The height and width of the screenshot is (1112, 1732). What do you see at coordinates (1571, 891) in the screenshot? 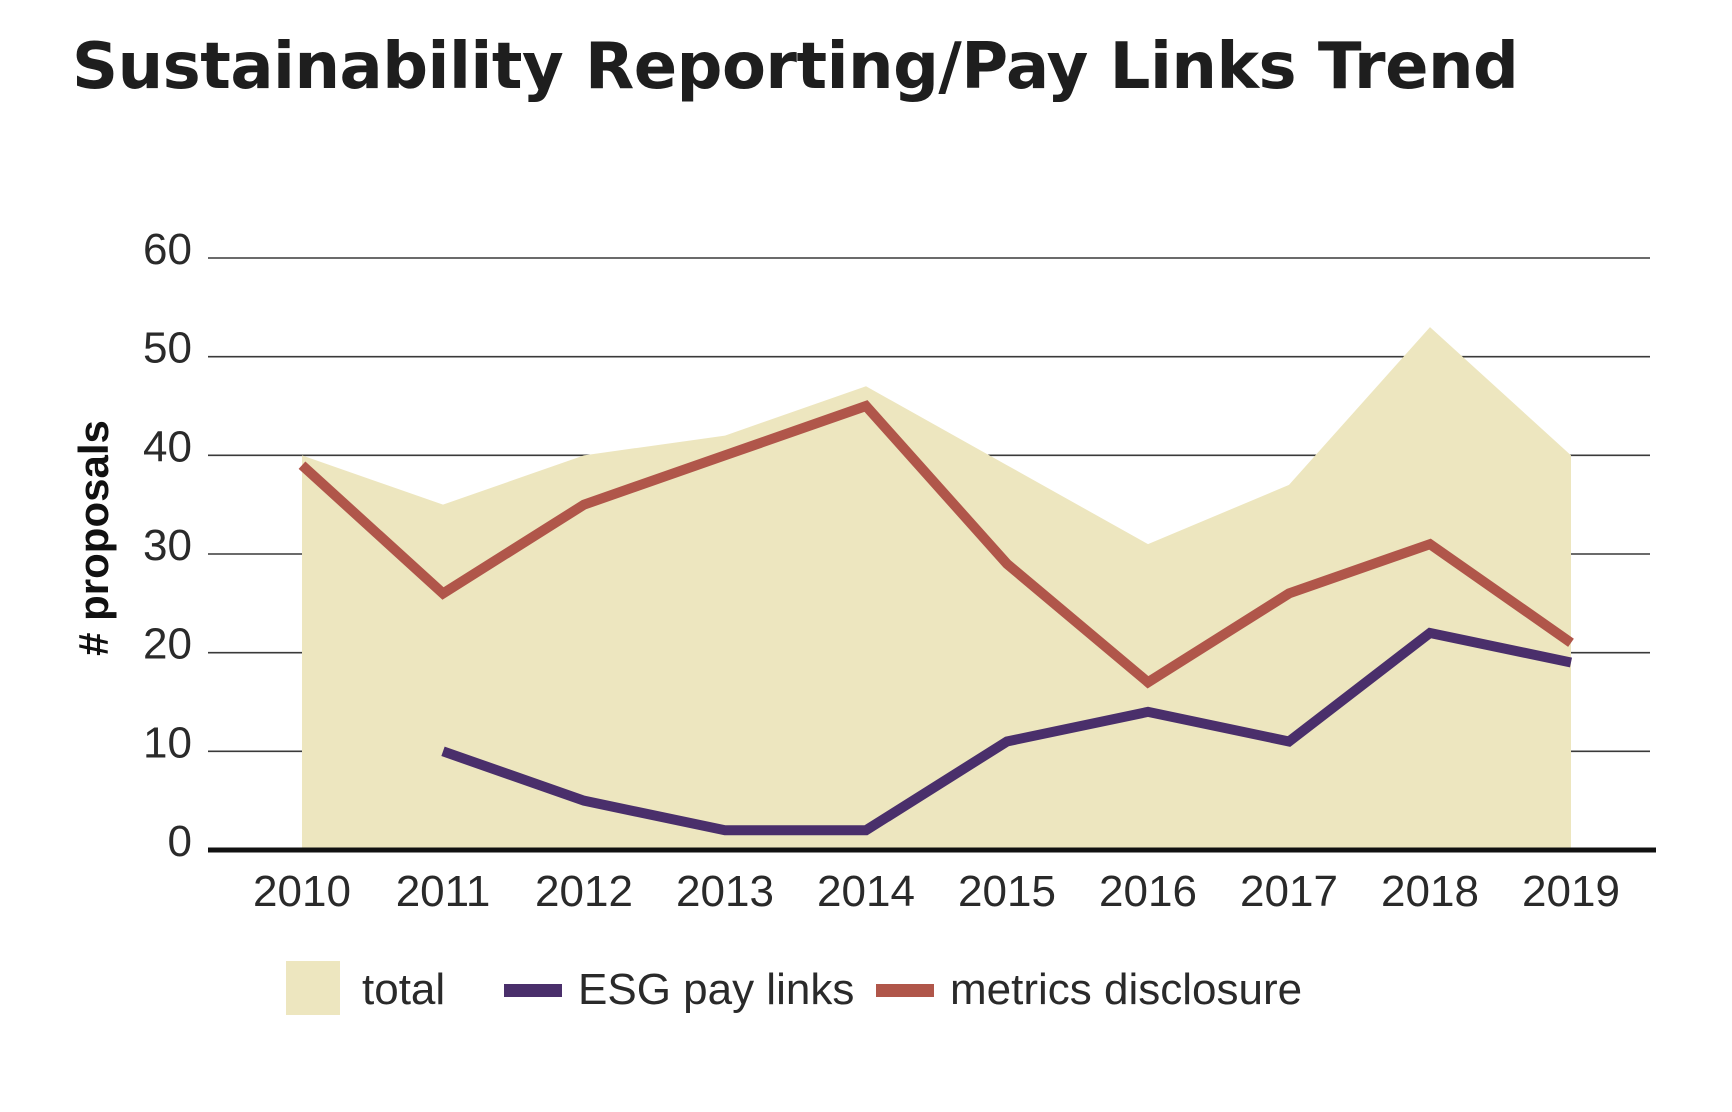
I see `x-tick-label: 2019` at bounding box center [1571, 891].